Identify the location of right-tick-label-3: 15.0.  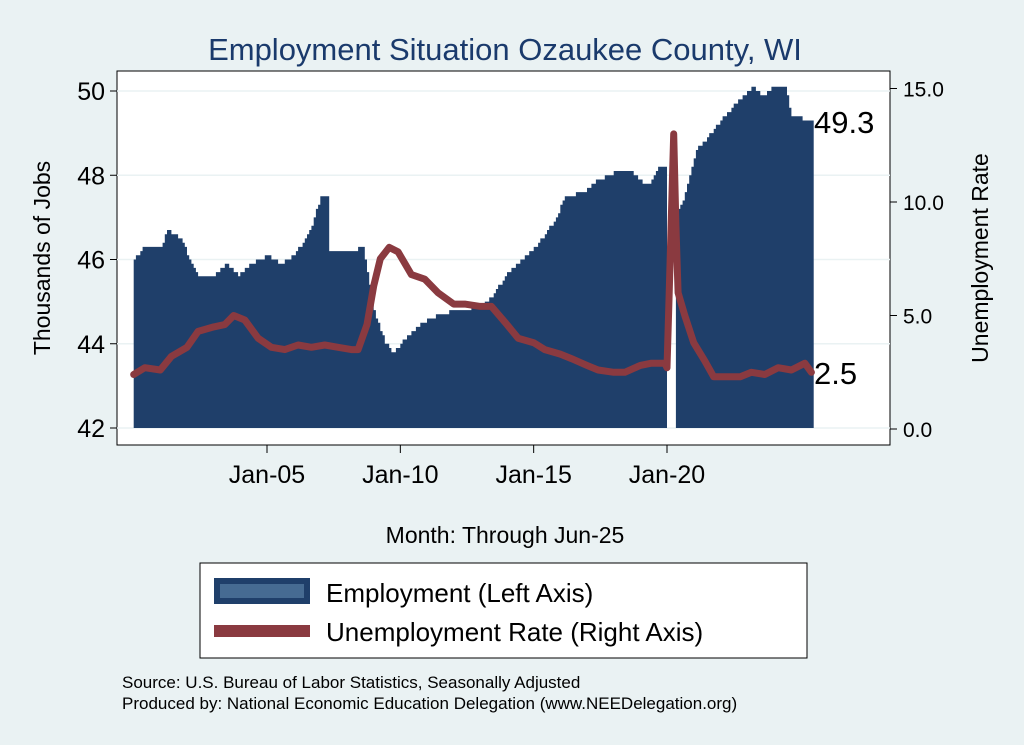
(923, 90).